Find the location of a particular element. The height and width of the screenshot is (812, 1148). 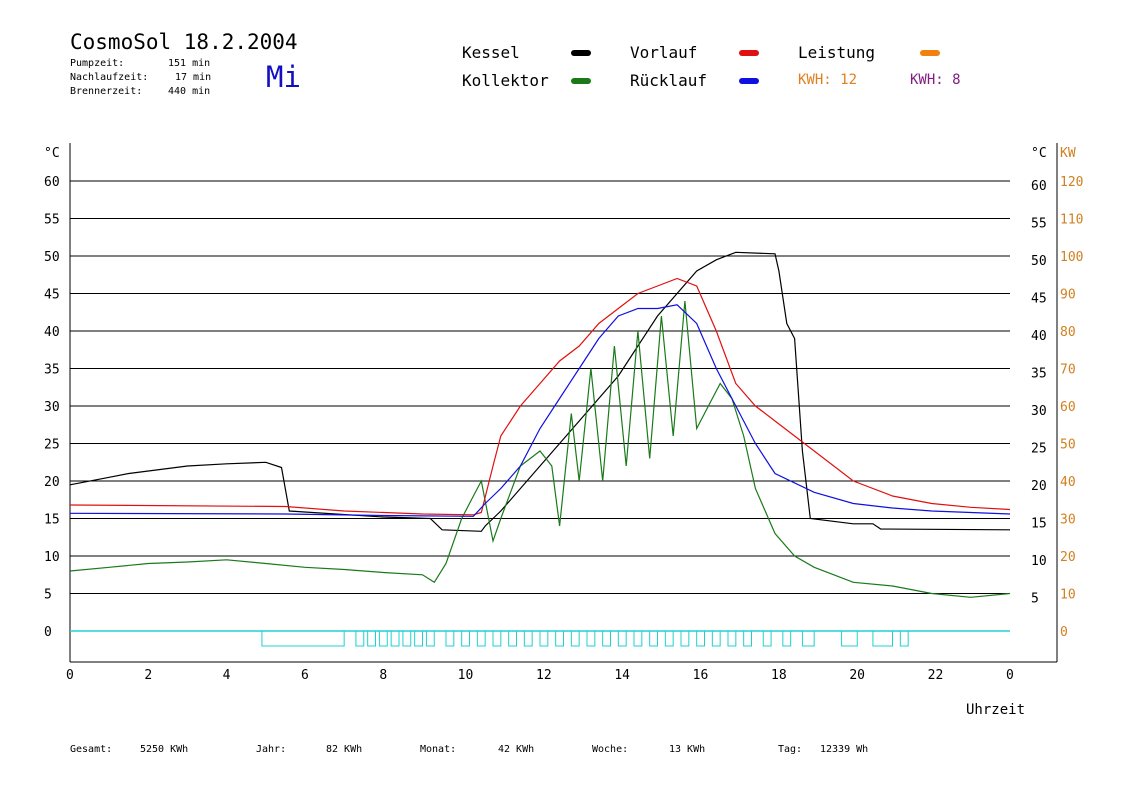

y2-tick-label: 110 is located at coordinates (1071, 220).